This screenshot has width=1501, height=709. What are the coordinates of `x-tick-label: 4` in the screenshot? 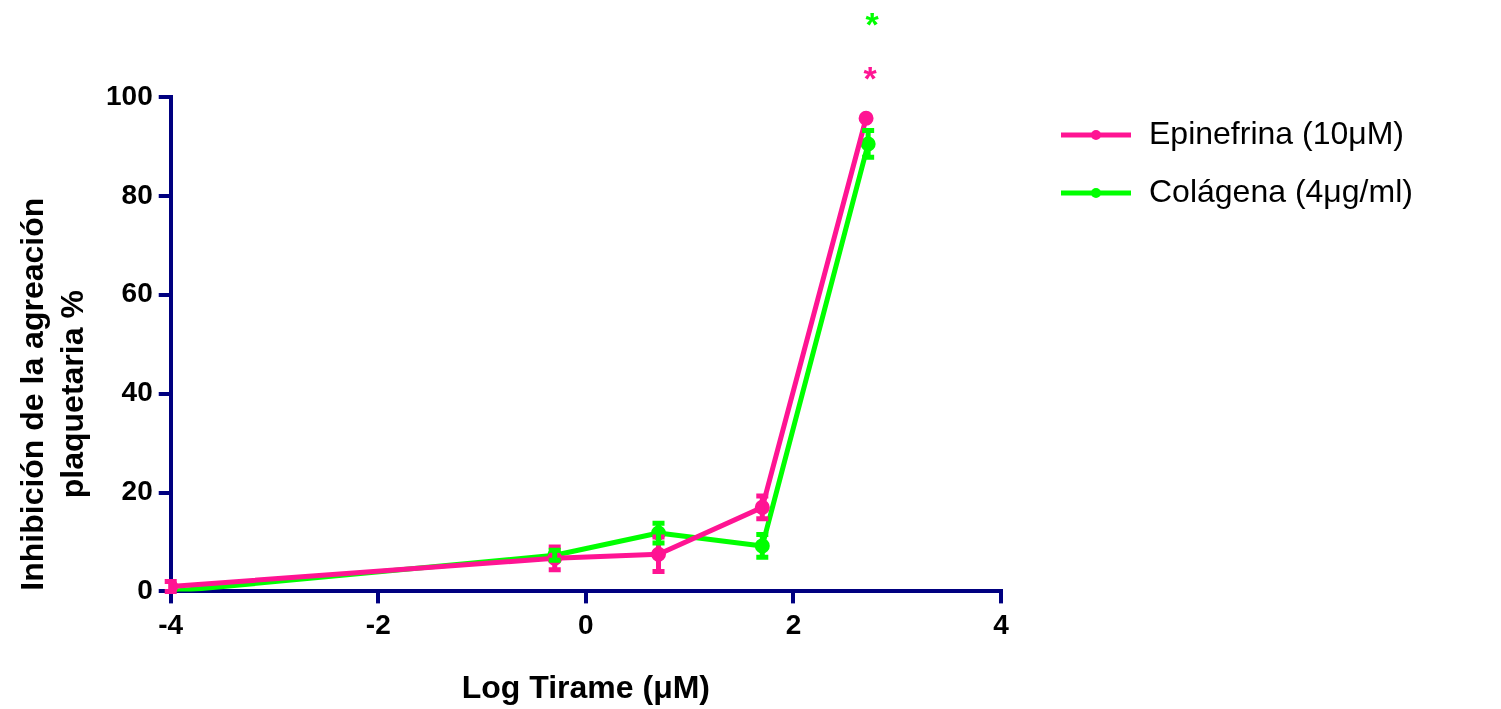 It's located at (1001, 624).